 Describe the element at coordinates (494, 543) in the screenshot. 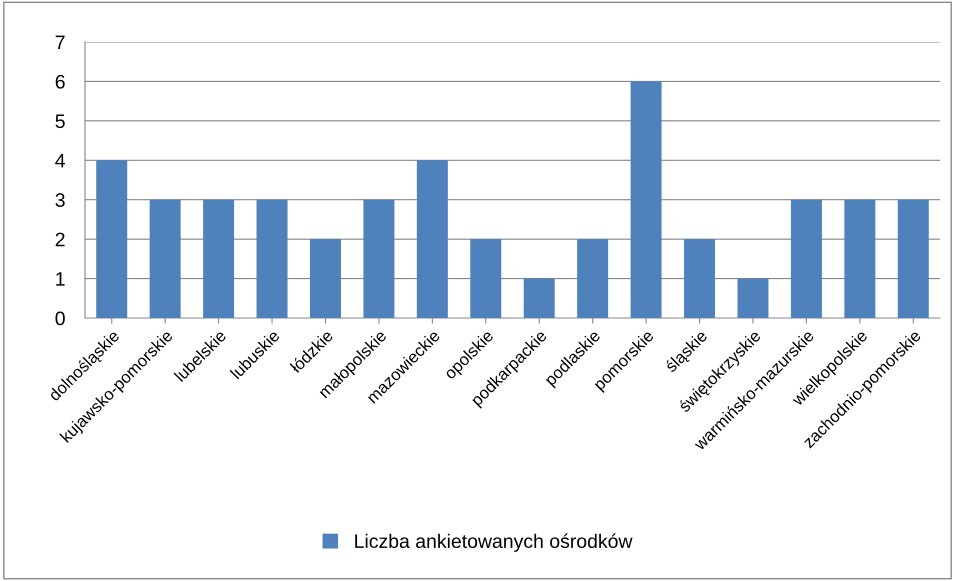

I see `legend-label: Liczba ankietowanych ośrodków` at that location.